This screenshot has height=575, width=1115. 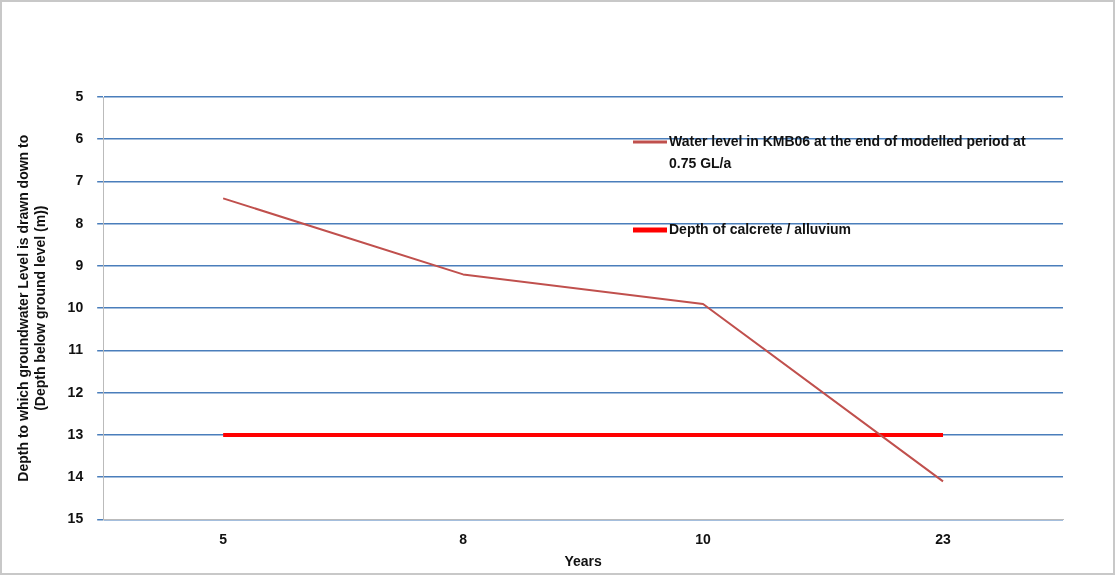 What do you see at coordinates (75, 307) in the screenshot?
I see `y-tick-label: 10` at bounding box center [75, 307].